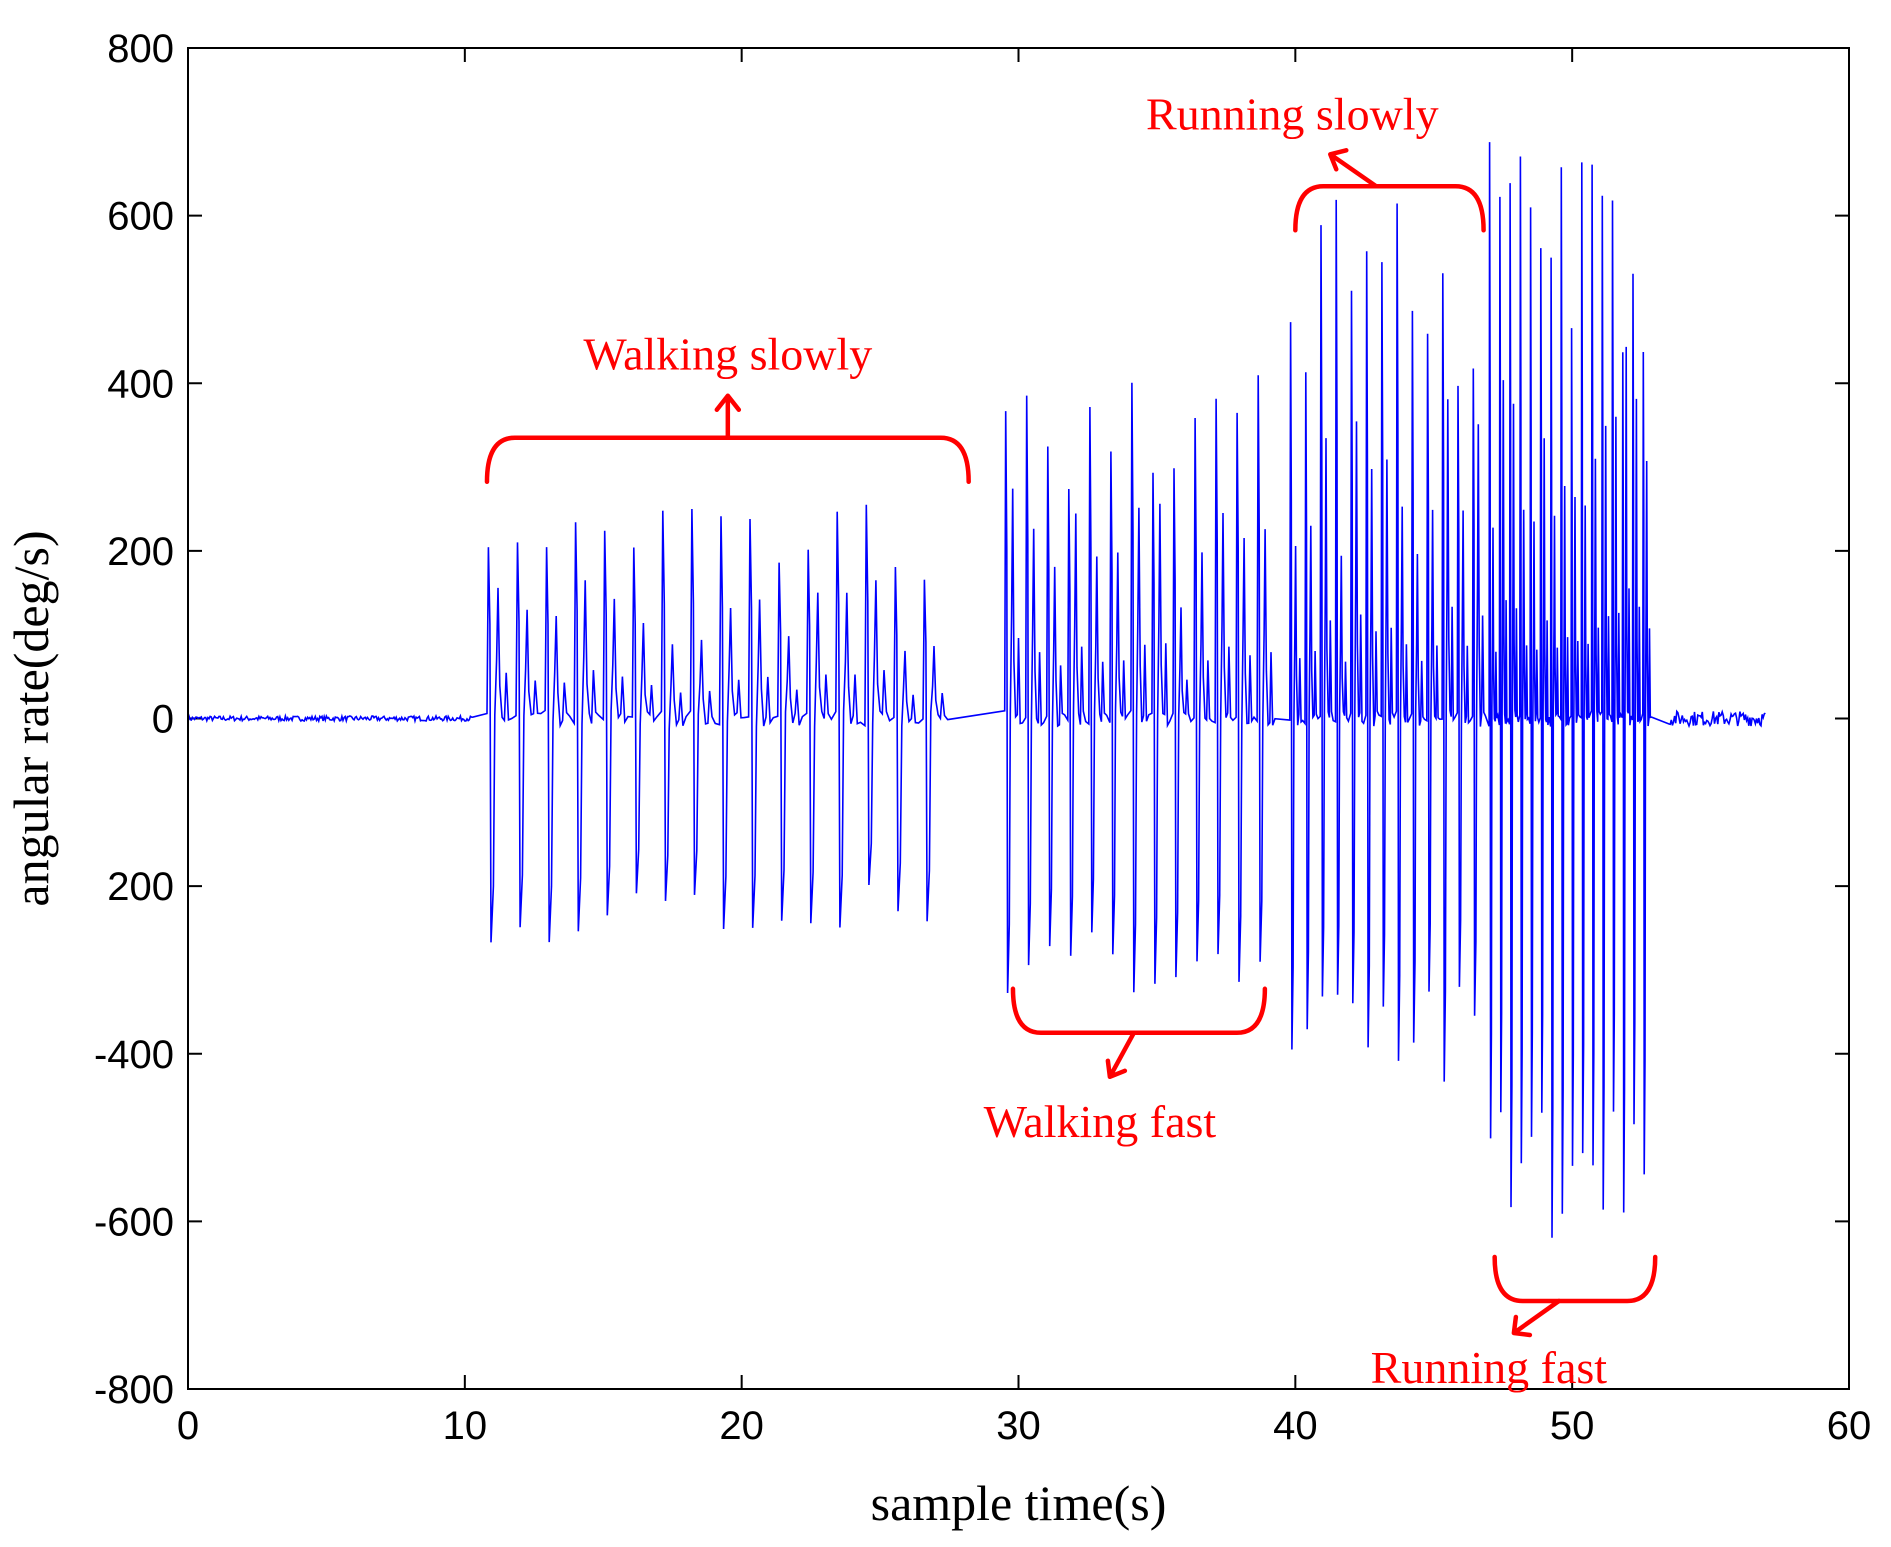  I want to click on annotation-label: Running slowly, so click(1292, 113).